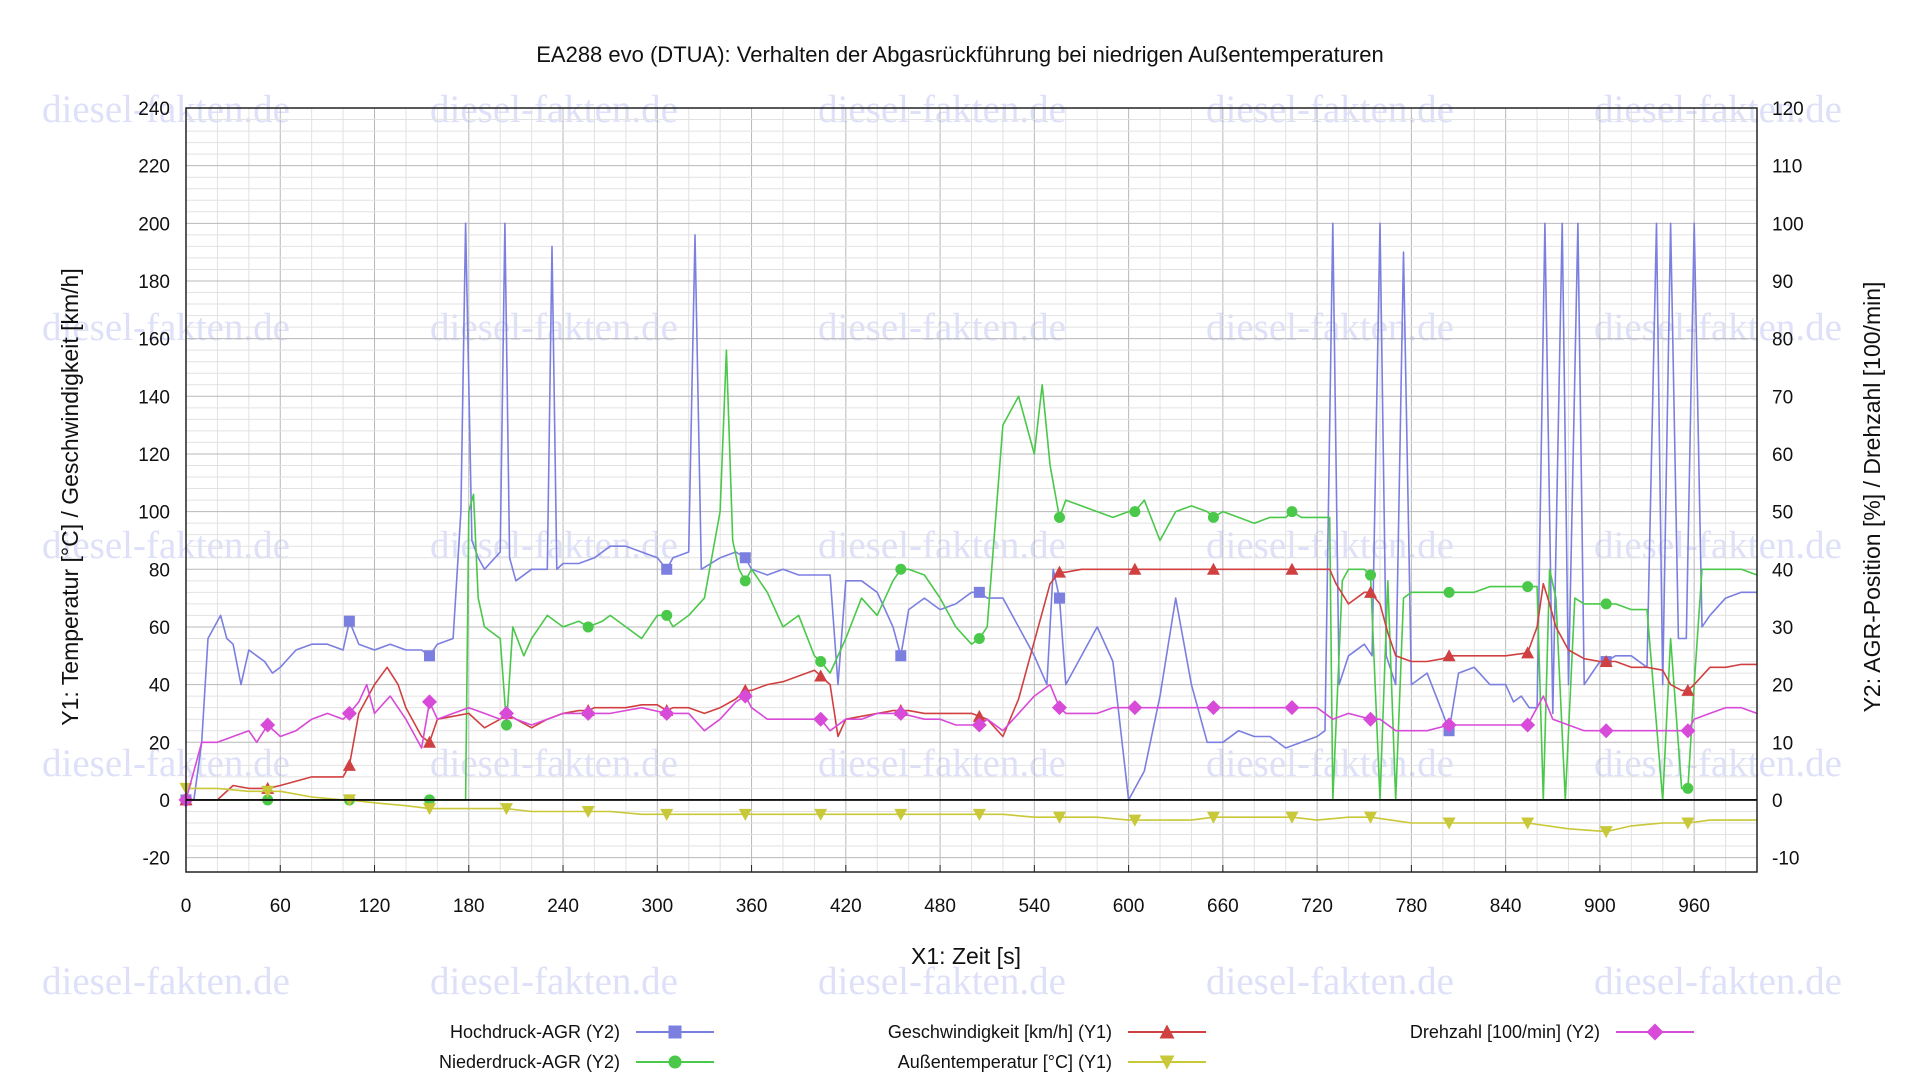 This screenshot has height=1080, width=1920. Describe the element at coordinates (154, 513) in the screenshot. I see `y-left-tick-label: 100` at that location.